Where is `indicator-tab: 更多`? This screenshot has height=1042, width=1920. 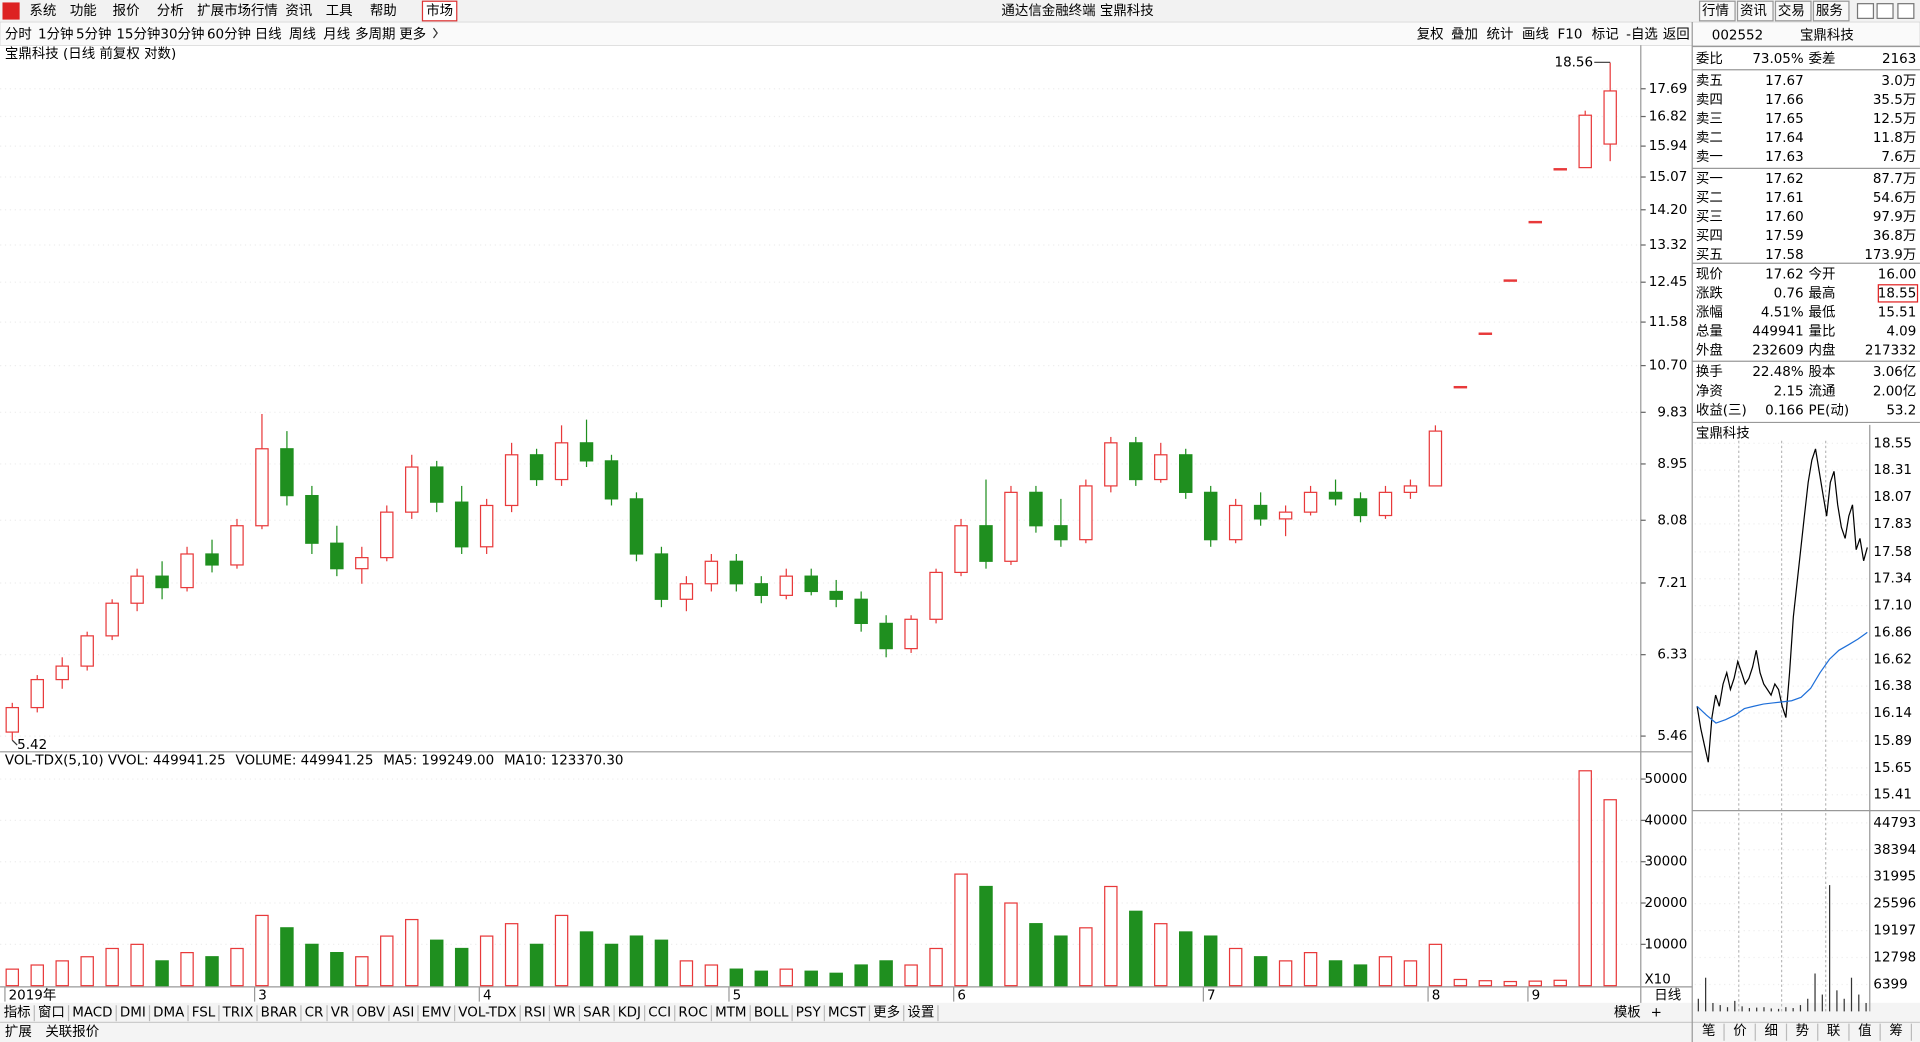
indicator-tab: 更多 is located at coordinates (886, 1012).